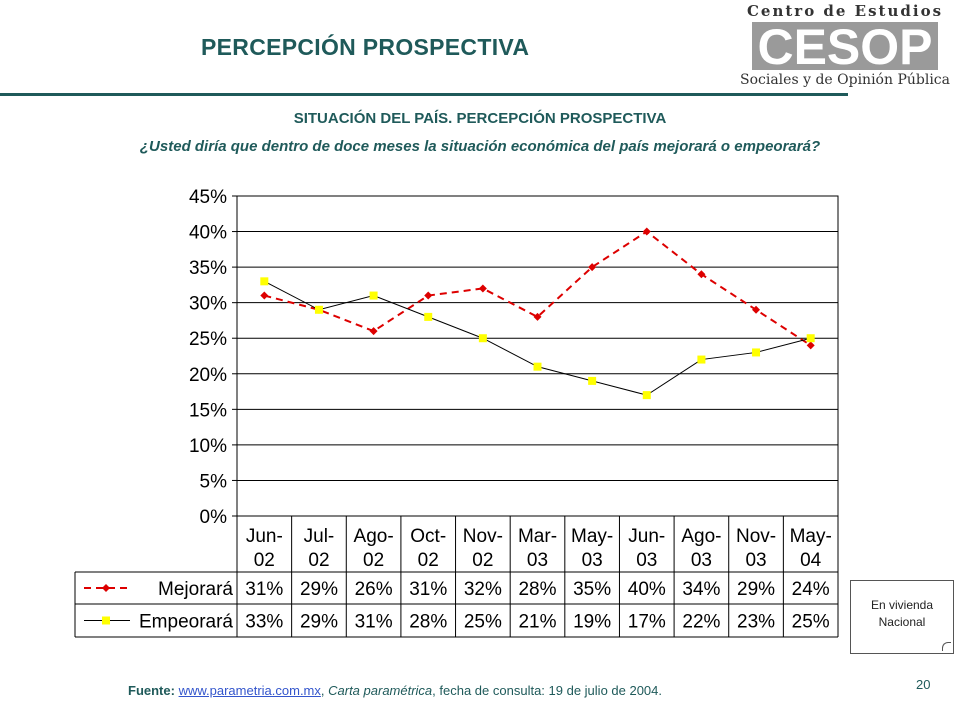 The width and height of the screenshot is (960, 720). Describe the element at coordinates (208, 339) in the screenshot. I see `y-tick-label: 25%` at that location.